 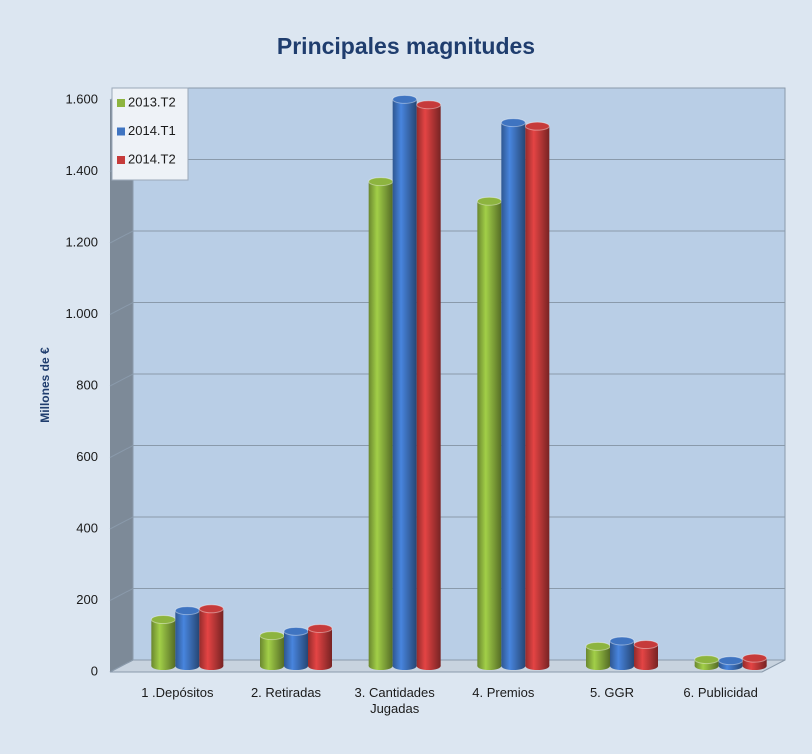 I want to click on x-tick-label: 4. Premios, so click(x=503, y=692).